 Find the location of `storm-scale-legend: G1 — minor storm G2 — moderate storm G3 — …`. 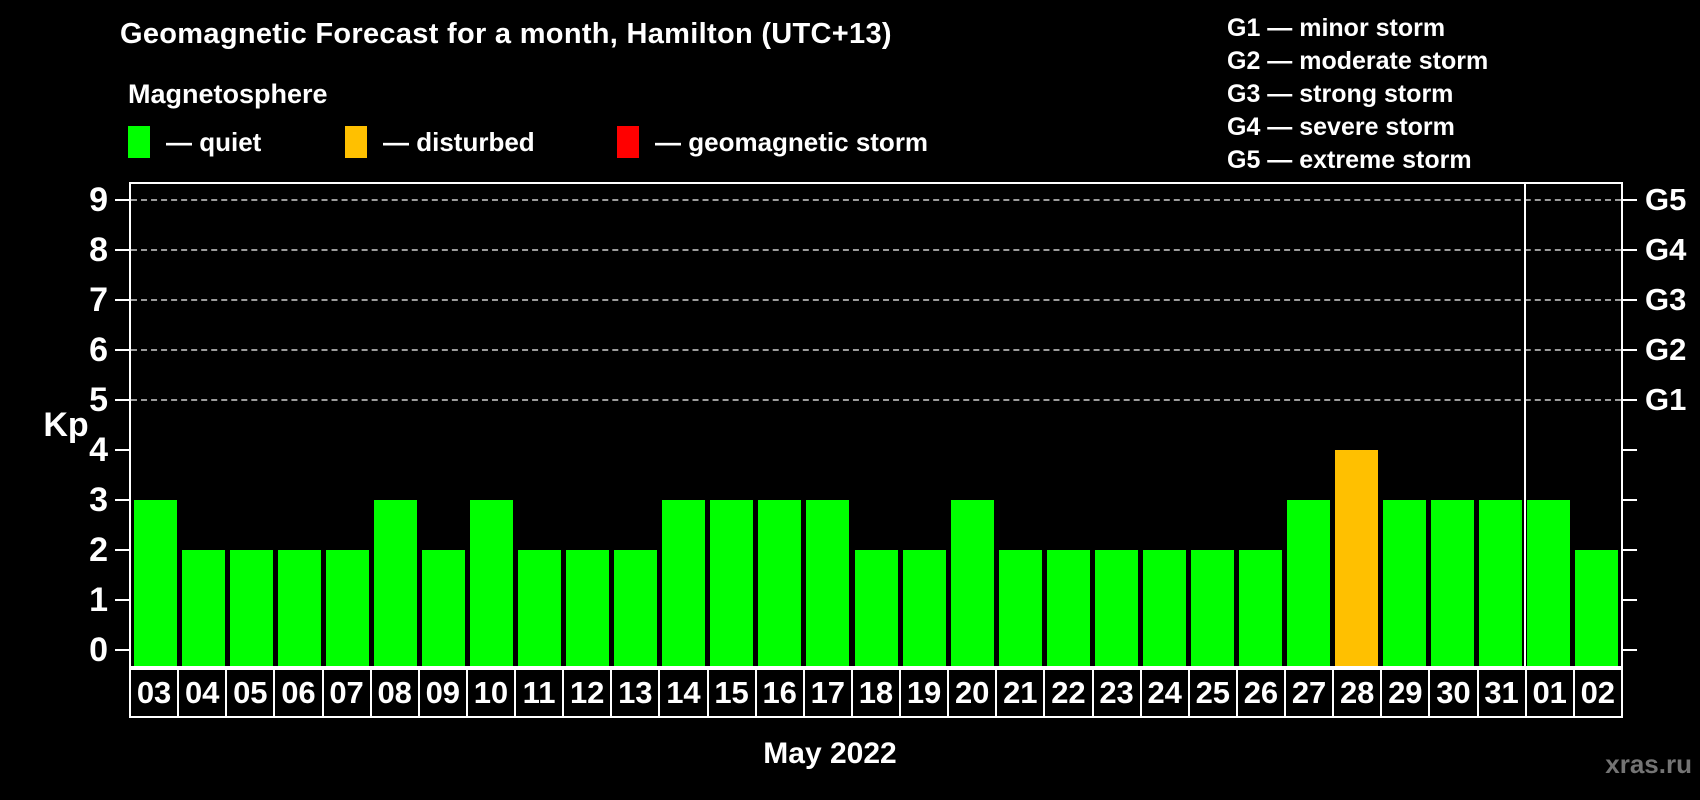

storm-scale-legend: G1 — minor storm G2 — moderate storm G3 — … is located at coordinates (1357, 94).